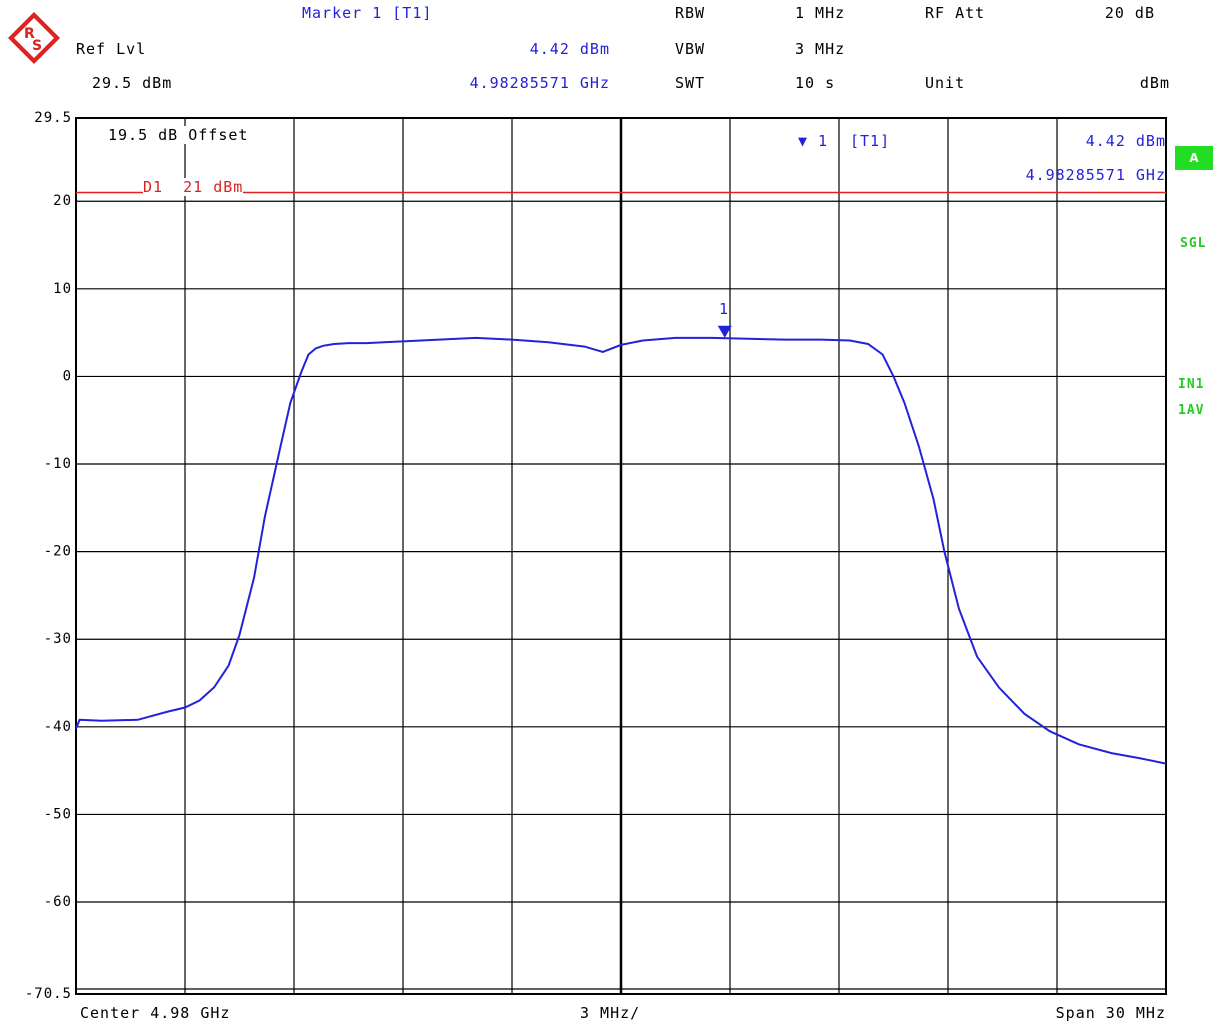 The width and height of the screenshot is (1224, 1025). I want to click on sgl-label: SGL, so click(1193, 243).